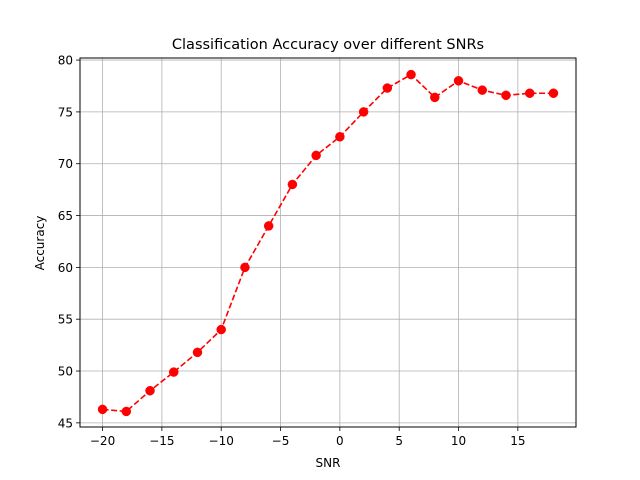 The image size is (640, 480). I want to click on x-tick-label: 5, so click(399, 441).